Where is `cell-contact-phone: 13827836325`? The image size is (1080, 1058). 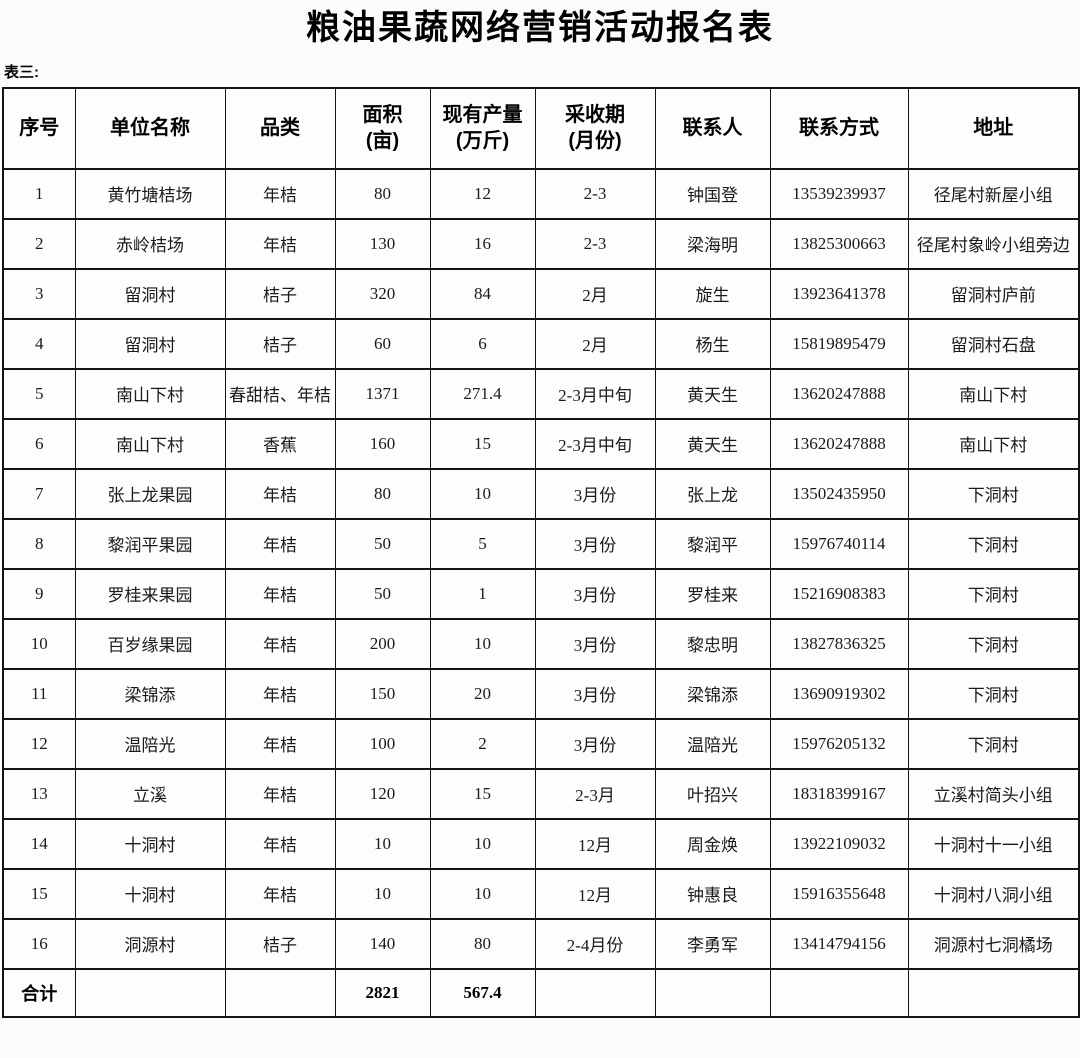
cell-contact-phone: 13827836325 is located at coordinates (839, 643).